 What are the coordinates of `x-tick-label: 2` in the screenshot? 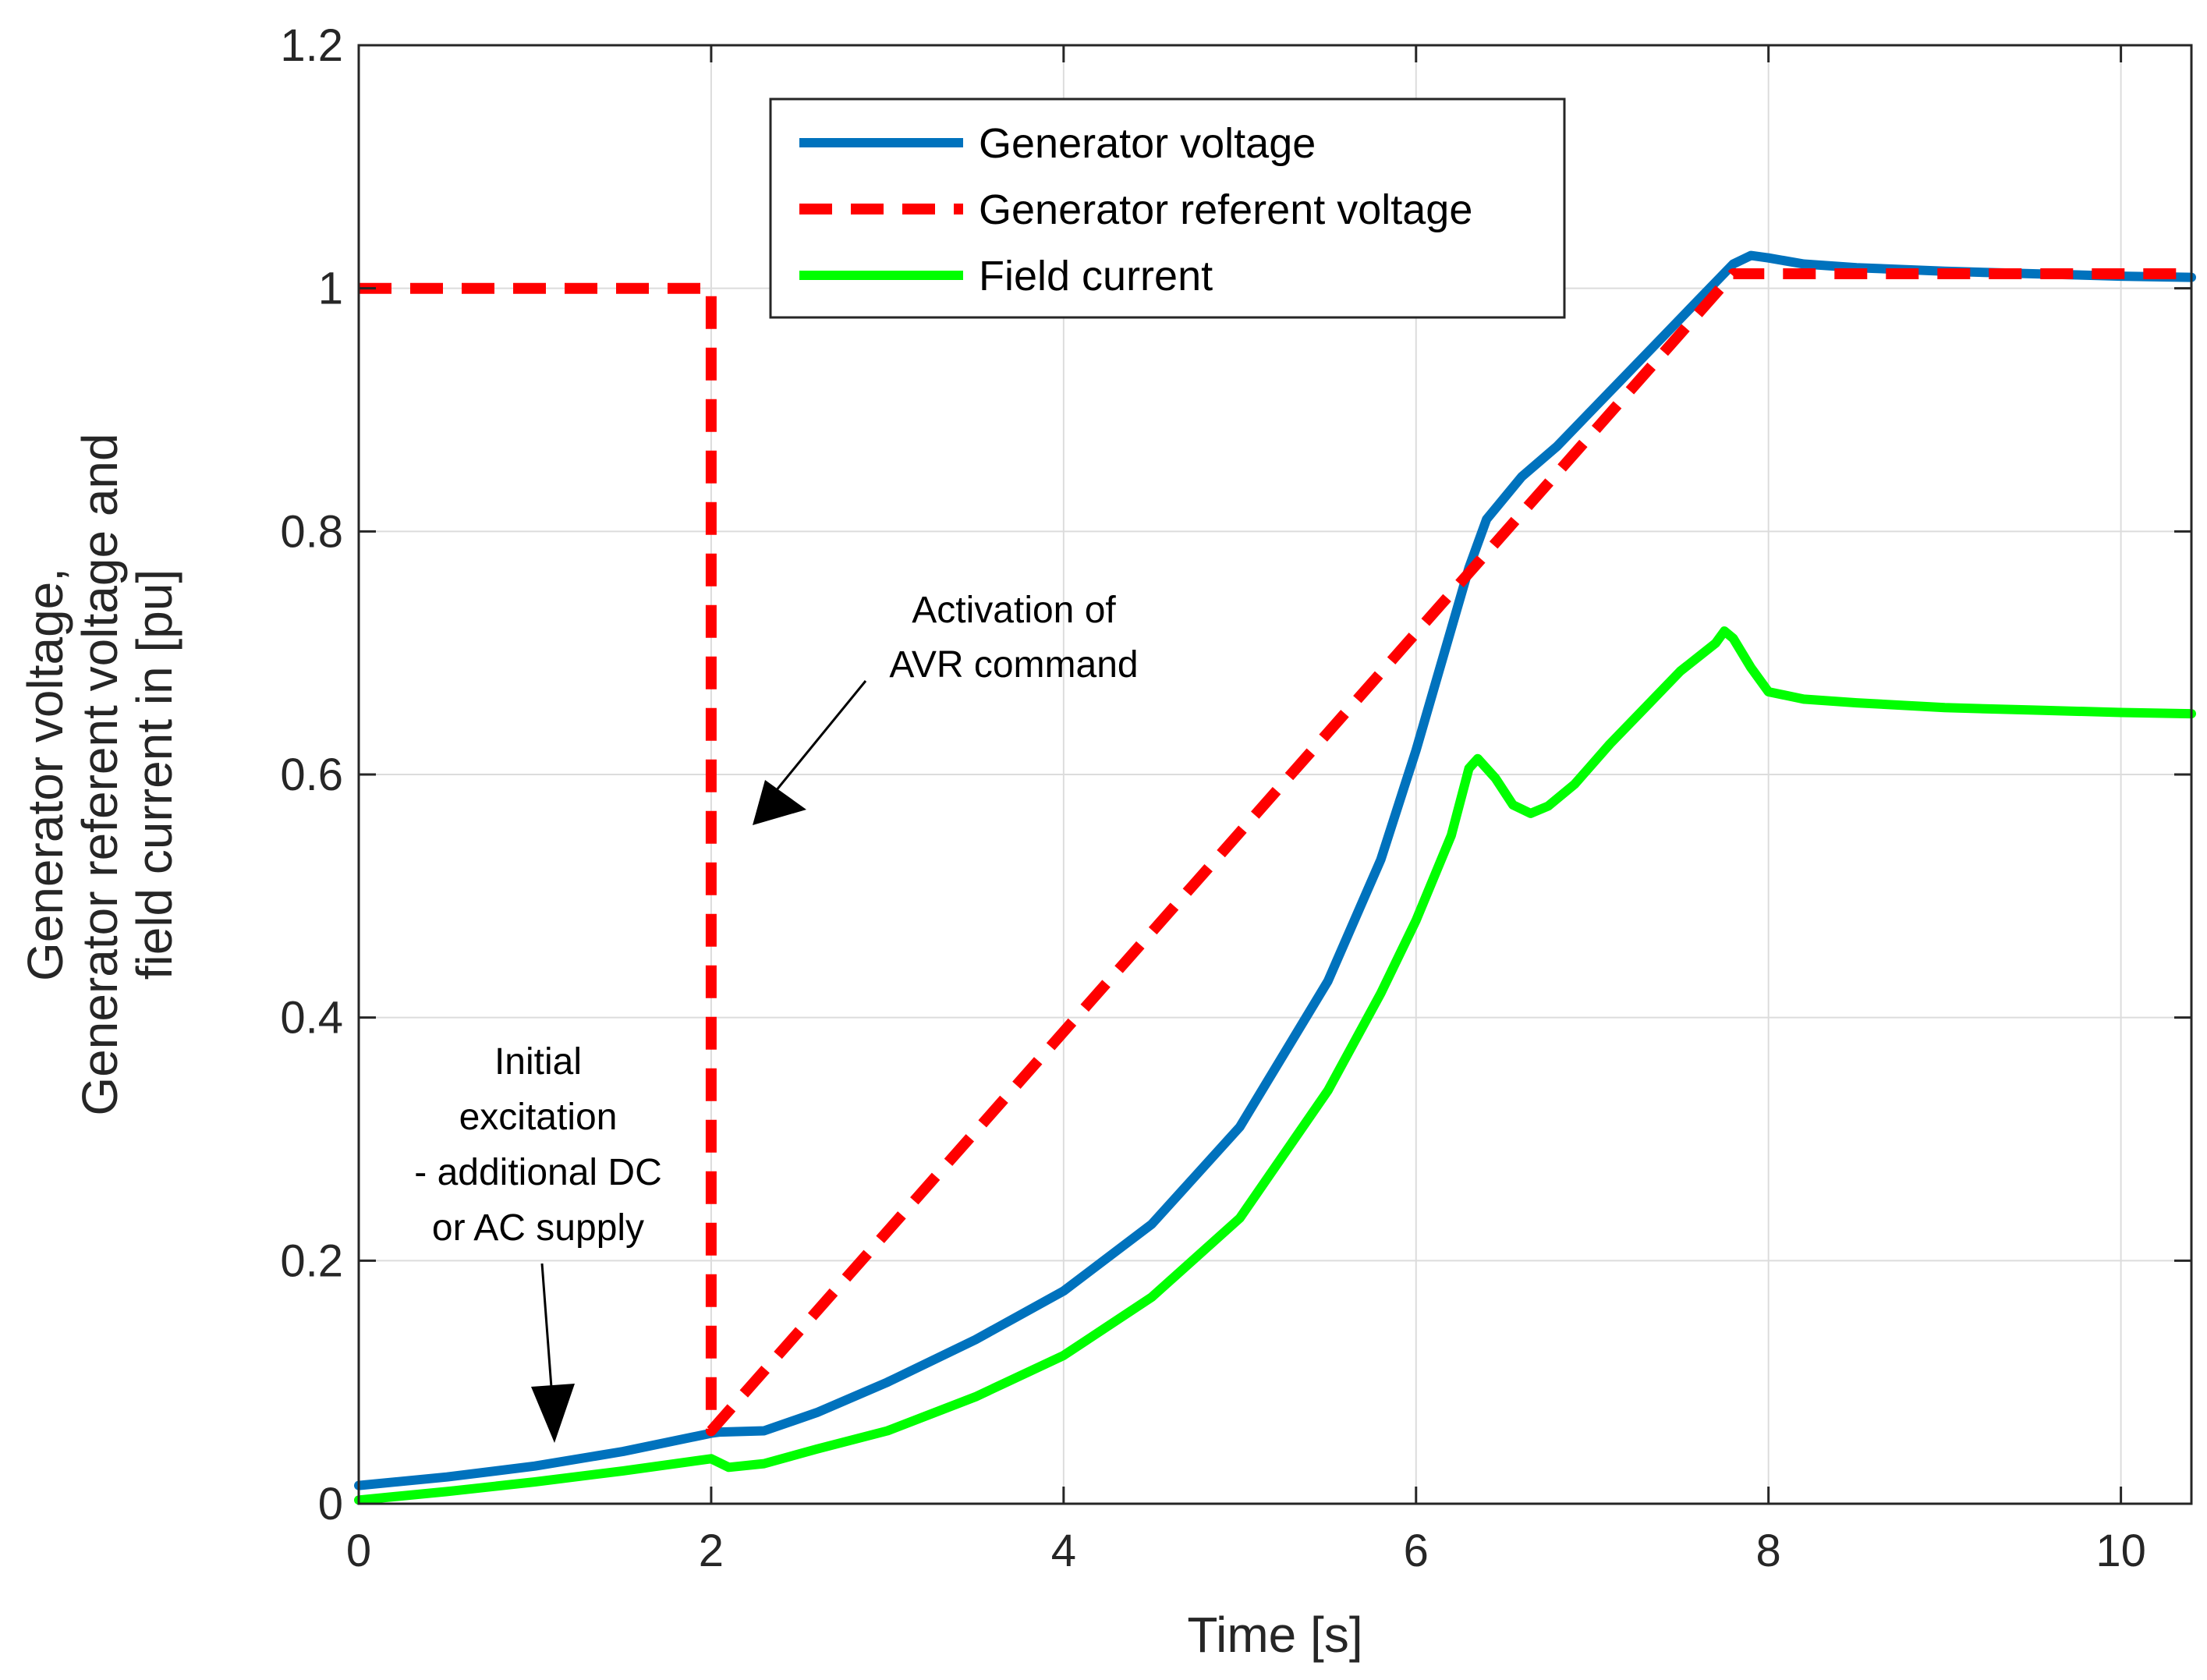 It's located at (711, 1551).